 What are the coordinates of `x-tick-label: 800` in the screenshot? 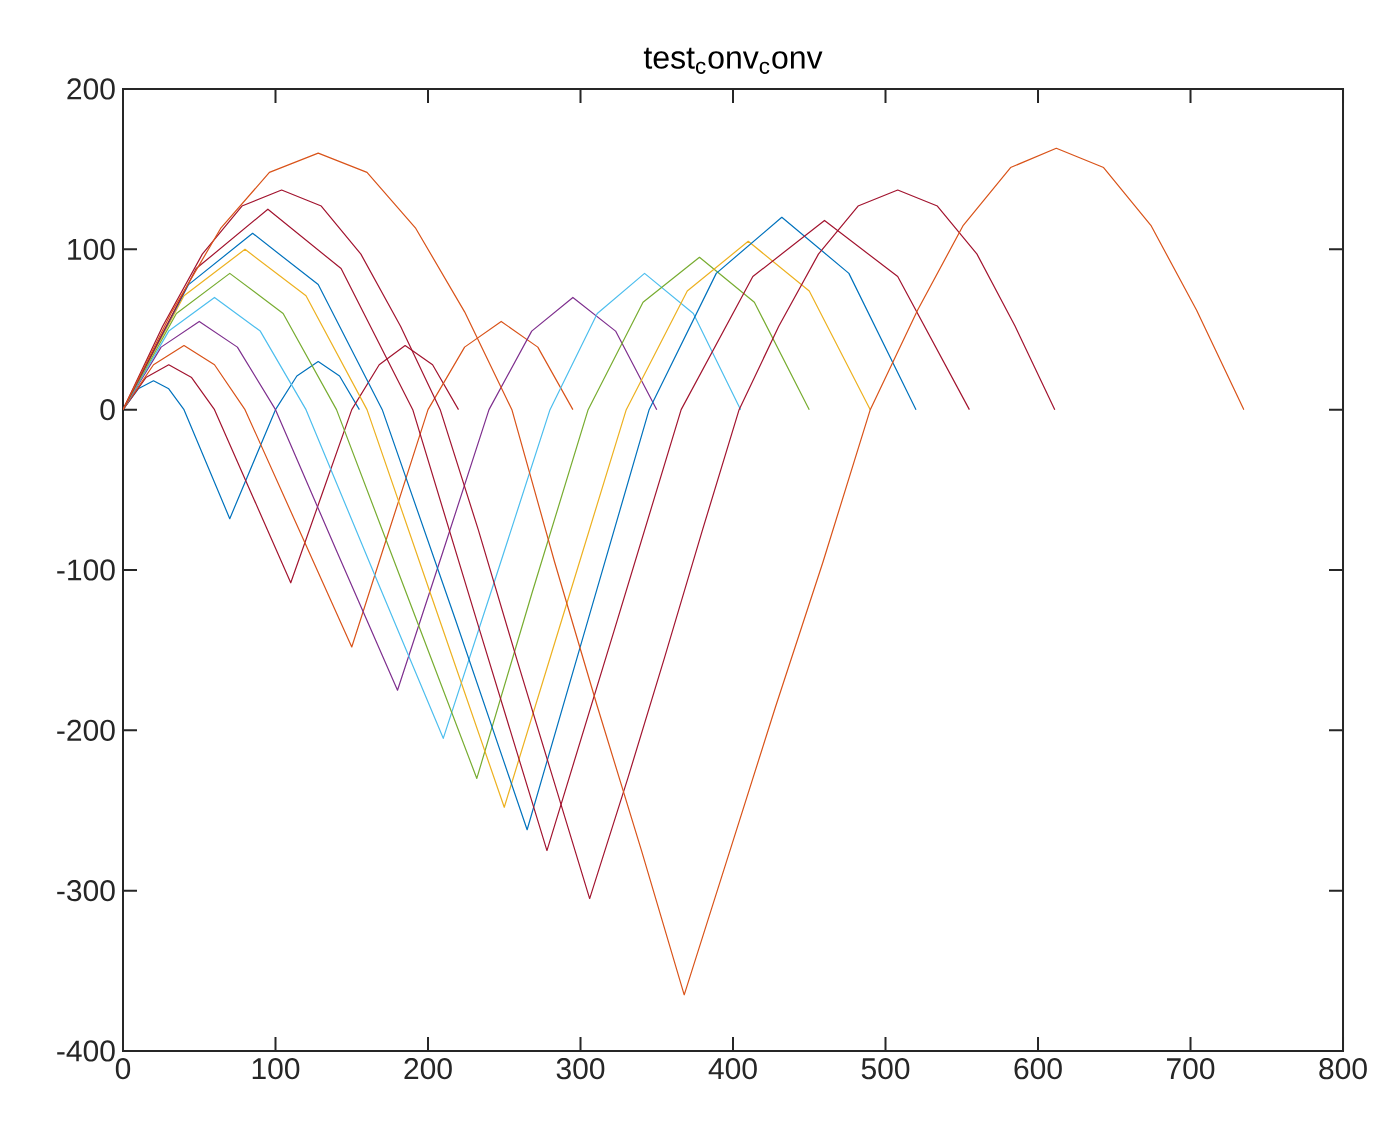 It's located at (1343, 1069).